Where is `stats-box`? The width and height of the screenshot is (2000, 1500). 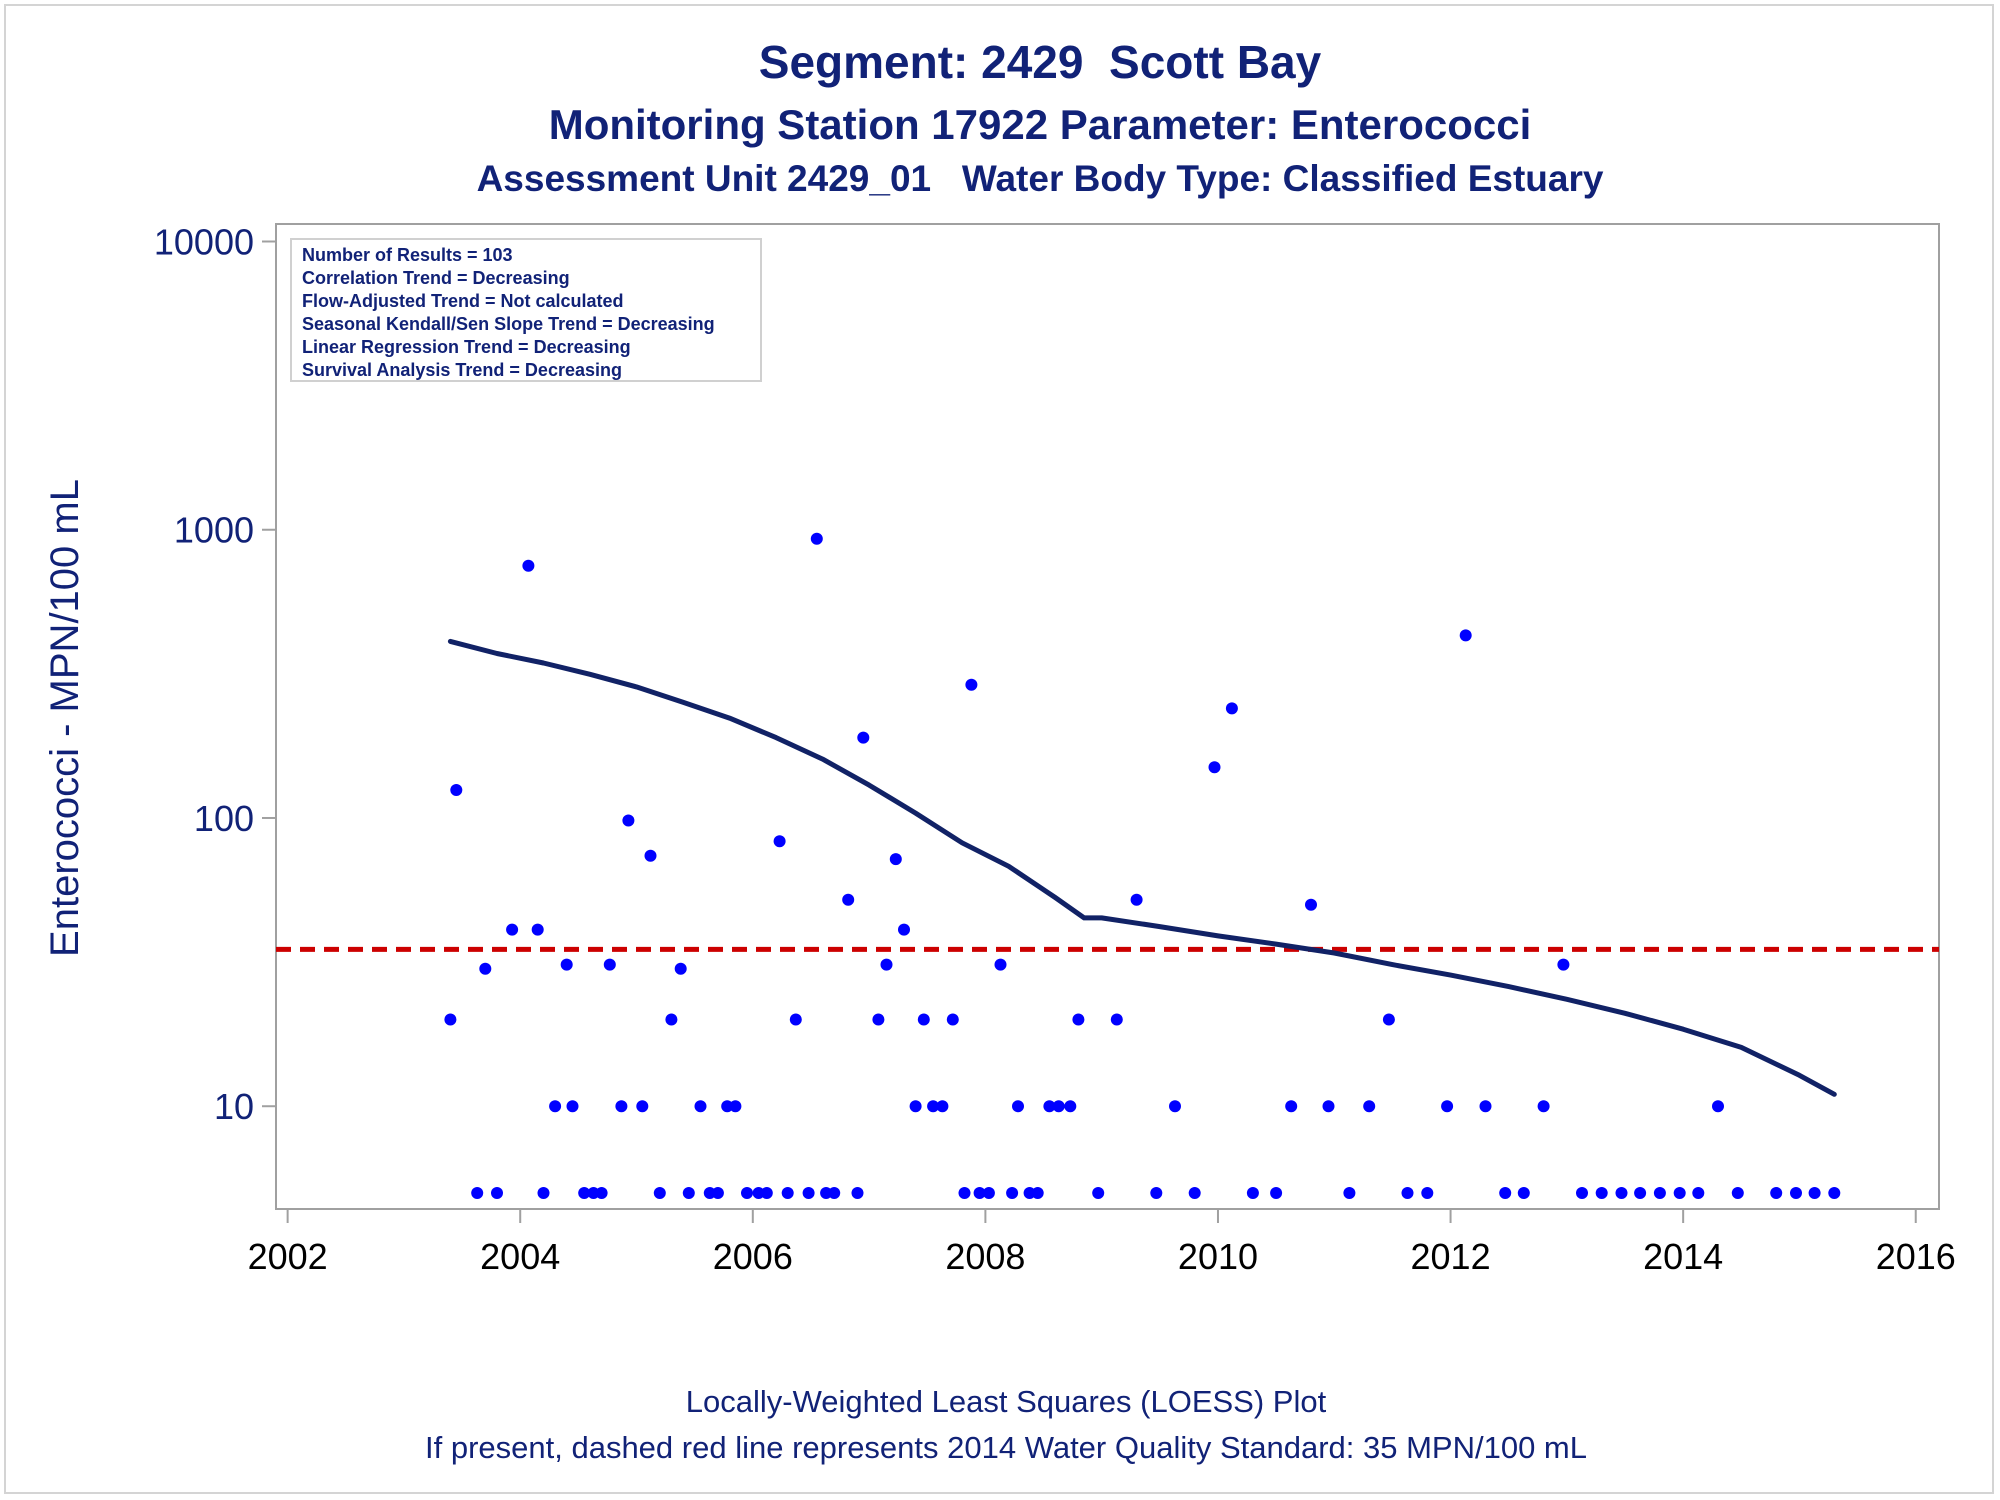
stats-box is located at coordinates (526, 310).